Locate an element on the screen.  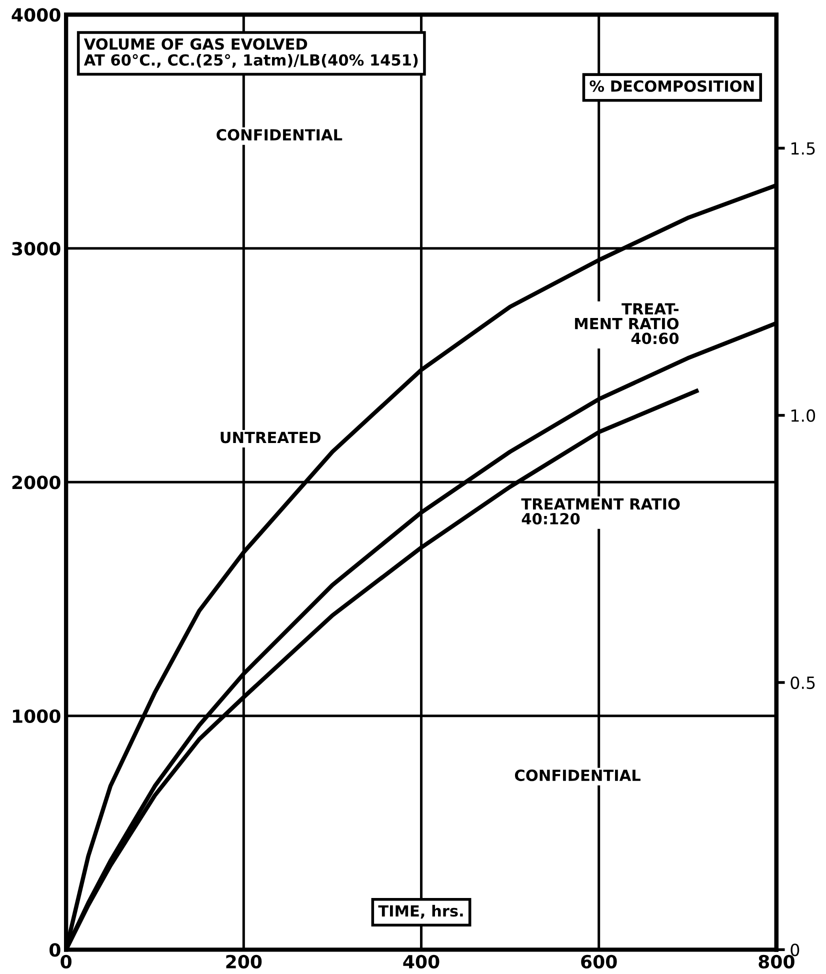
text: VOLUME OF GAS EVOLVED AT 60°C., CC.(25°, 1atm)/LB(40% 1451) is located at coordinates (251, 53).